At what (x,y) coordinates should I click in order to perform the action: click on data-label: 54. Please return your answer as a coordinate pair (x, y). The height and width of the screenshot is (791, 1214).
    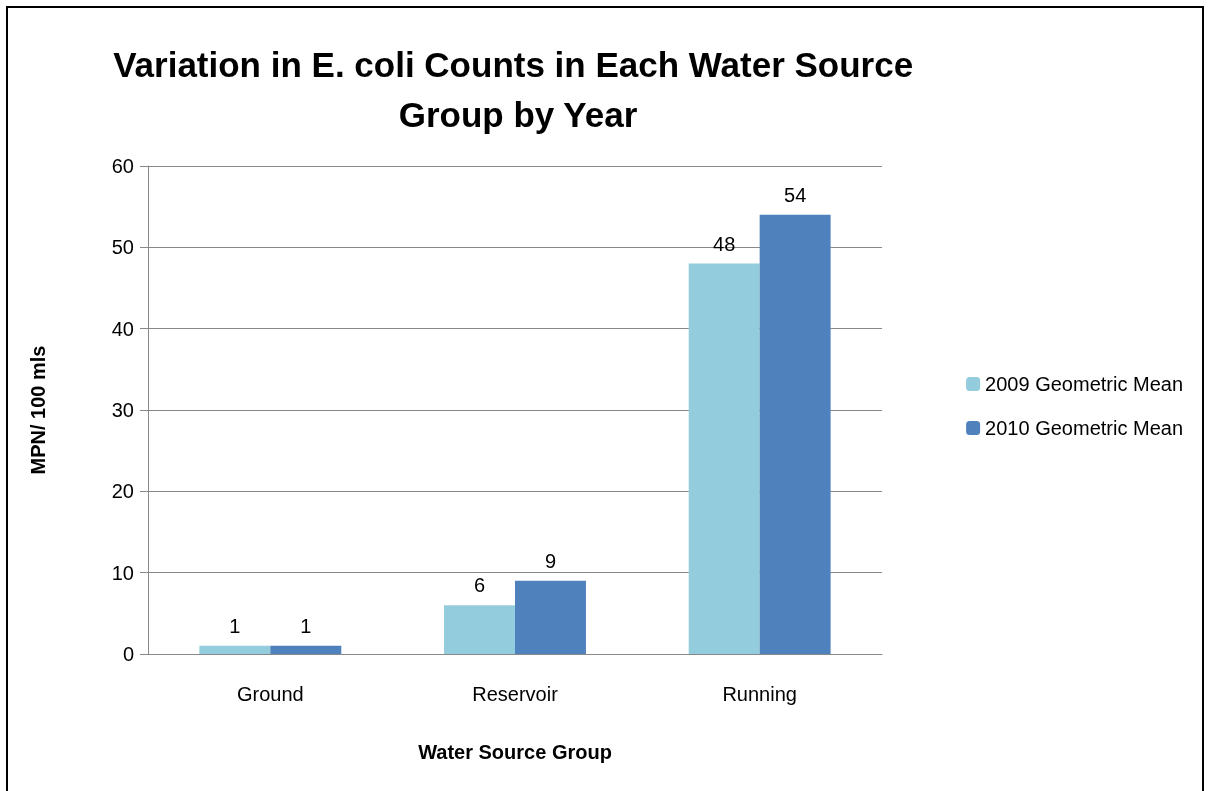
    Looking at the image, I should click on (795, 194).